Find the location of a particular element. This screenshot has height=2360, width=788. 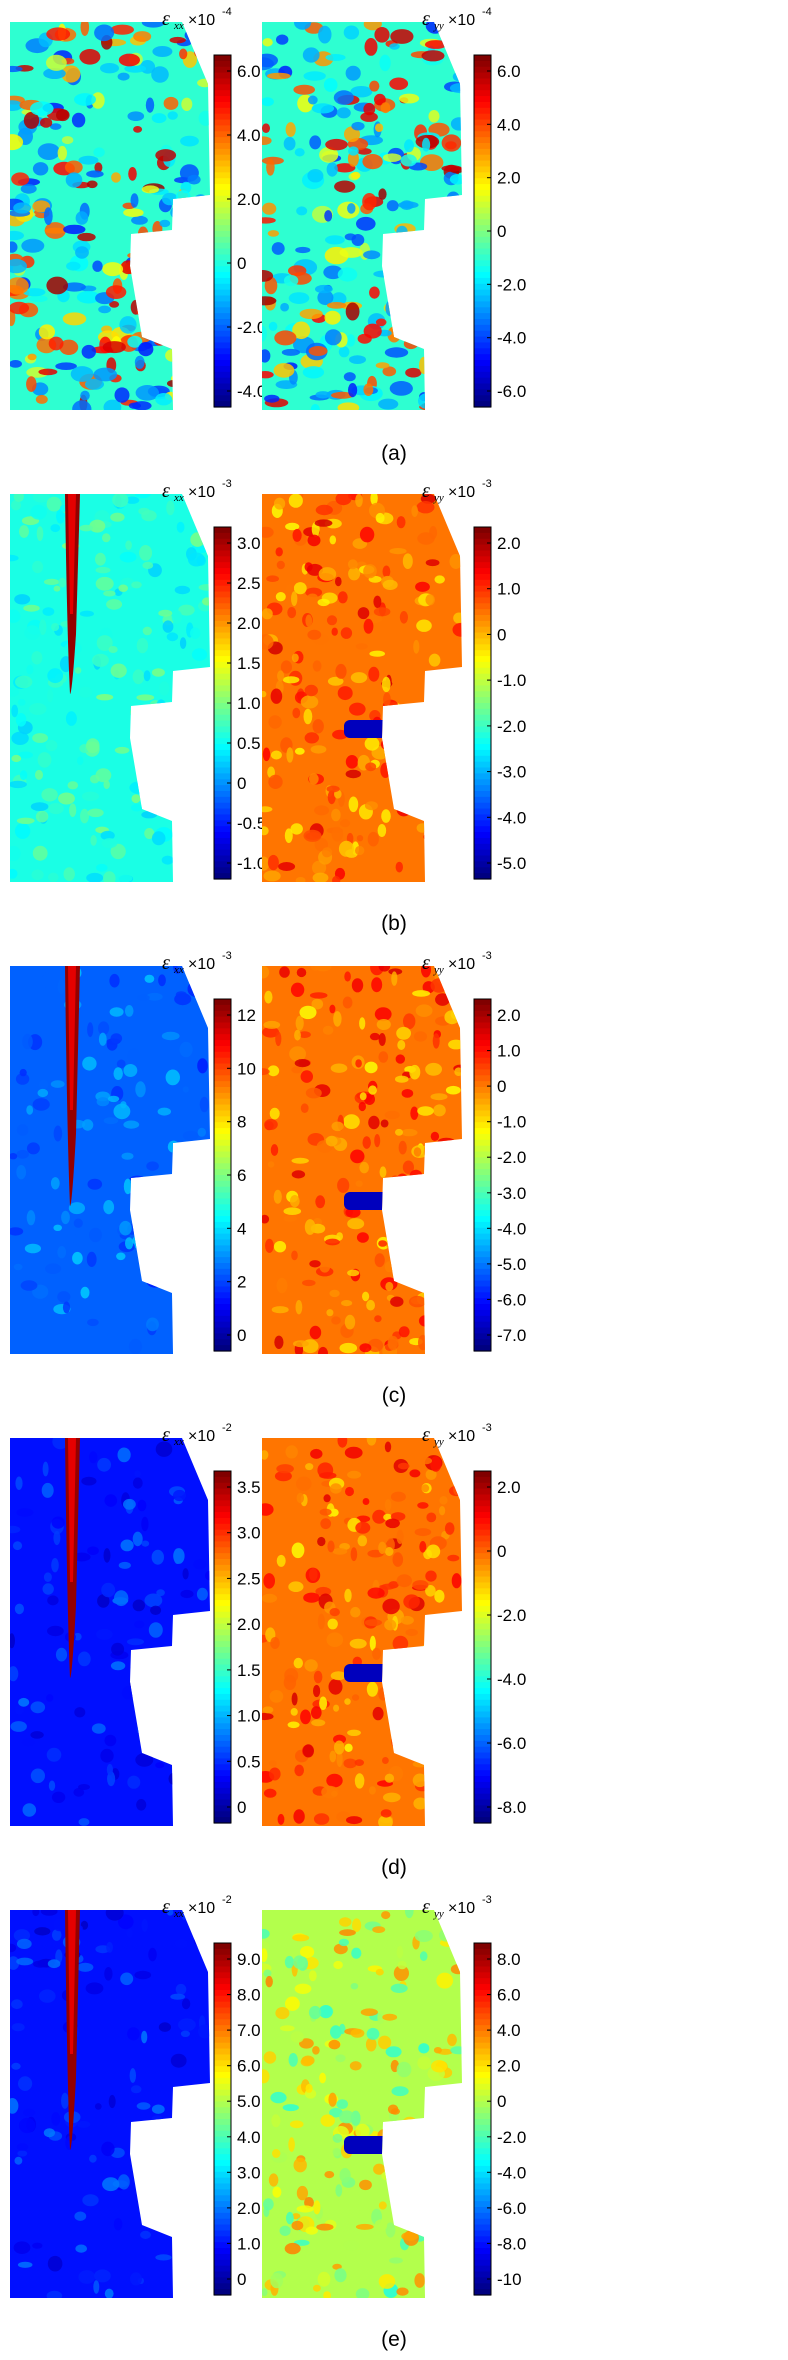

colorbar-tick-label: 4 is located at coordinates (241, 1228).